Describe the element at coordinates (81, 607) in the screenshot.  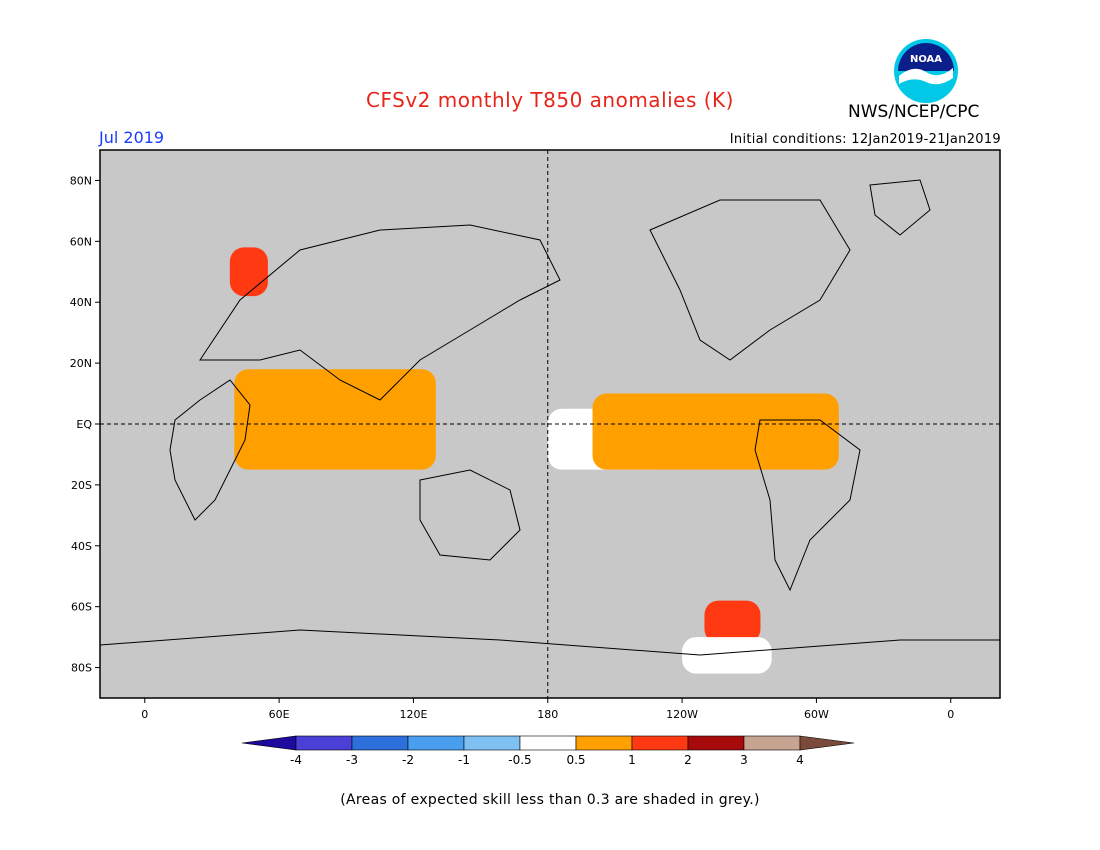
I see `lat-tick-label: 60S` at that location.